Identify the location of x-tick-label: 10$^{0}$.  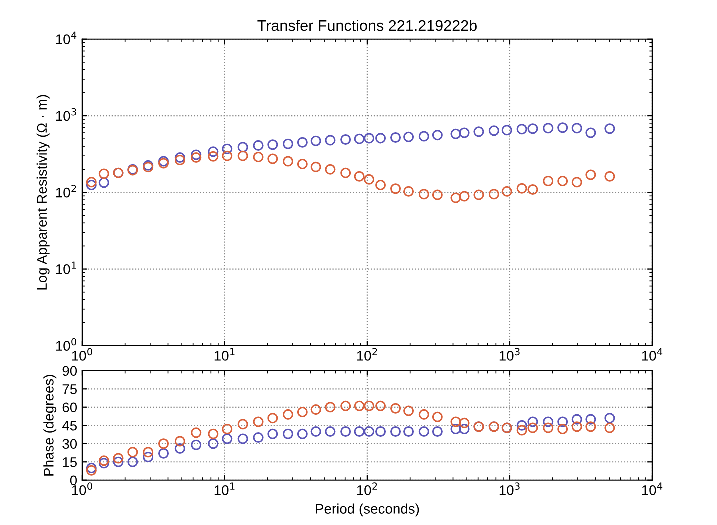
(82, 354).